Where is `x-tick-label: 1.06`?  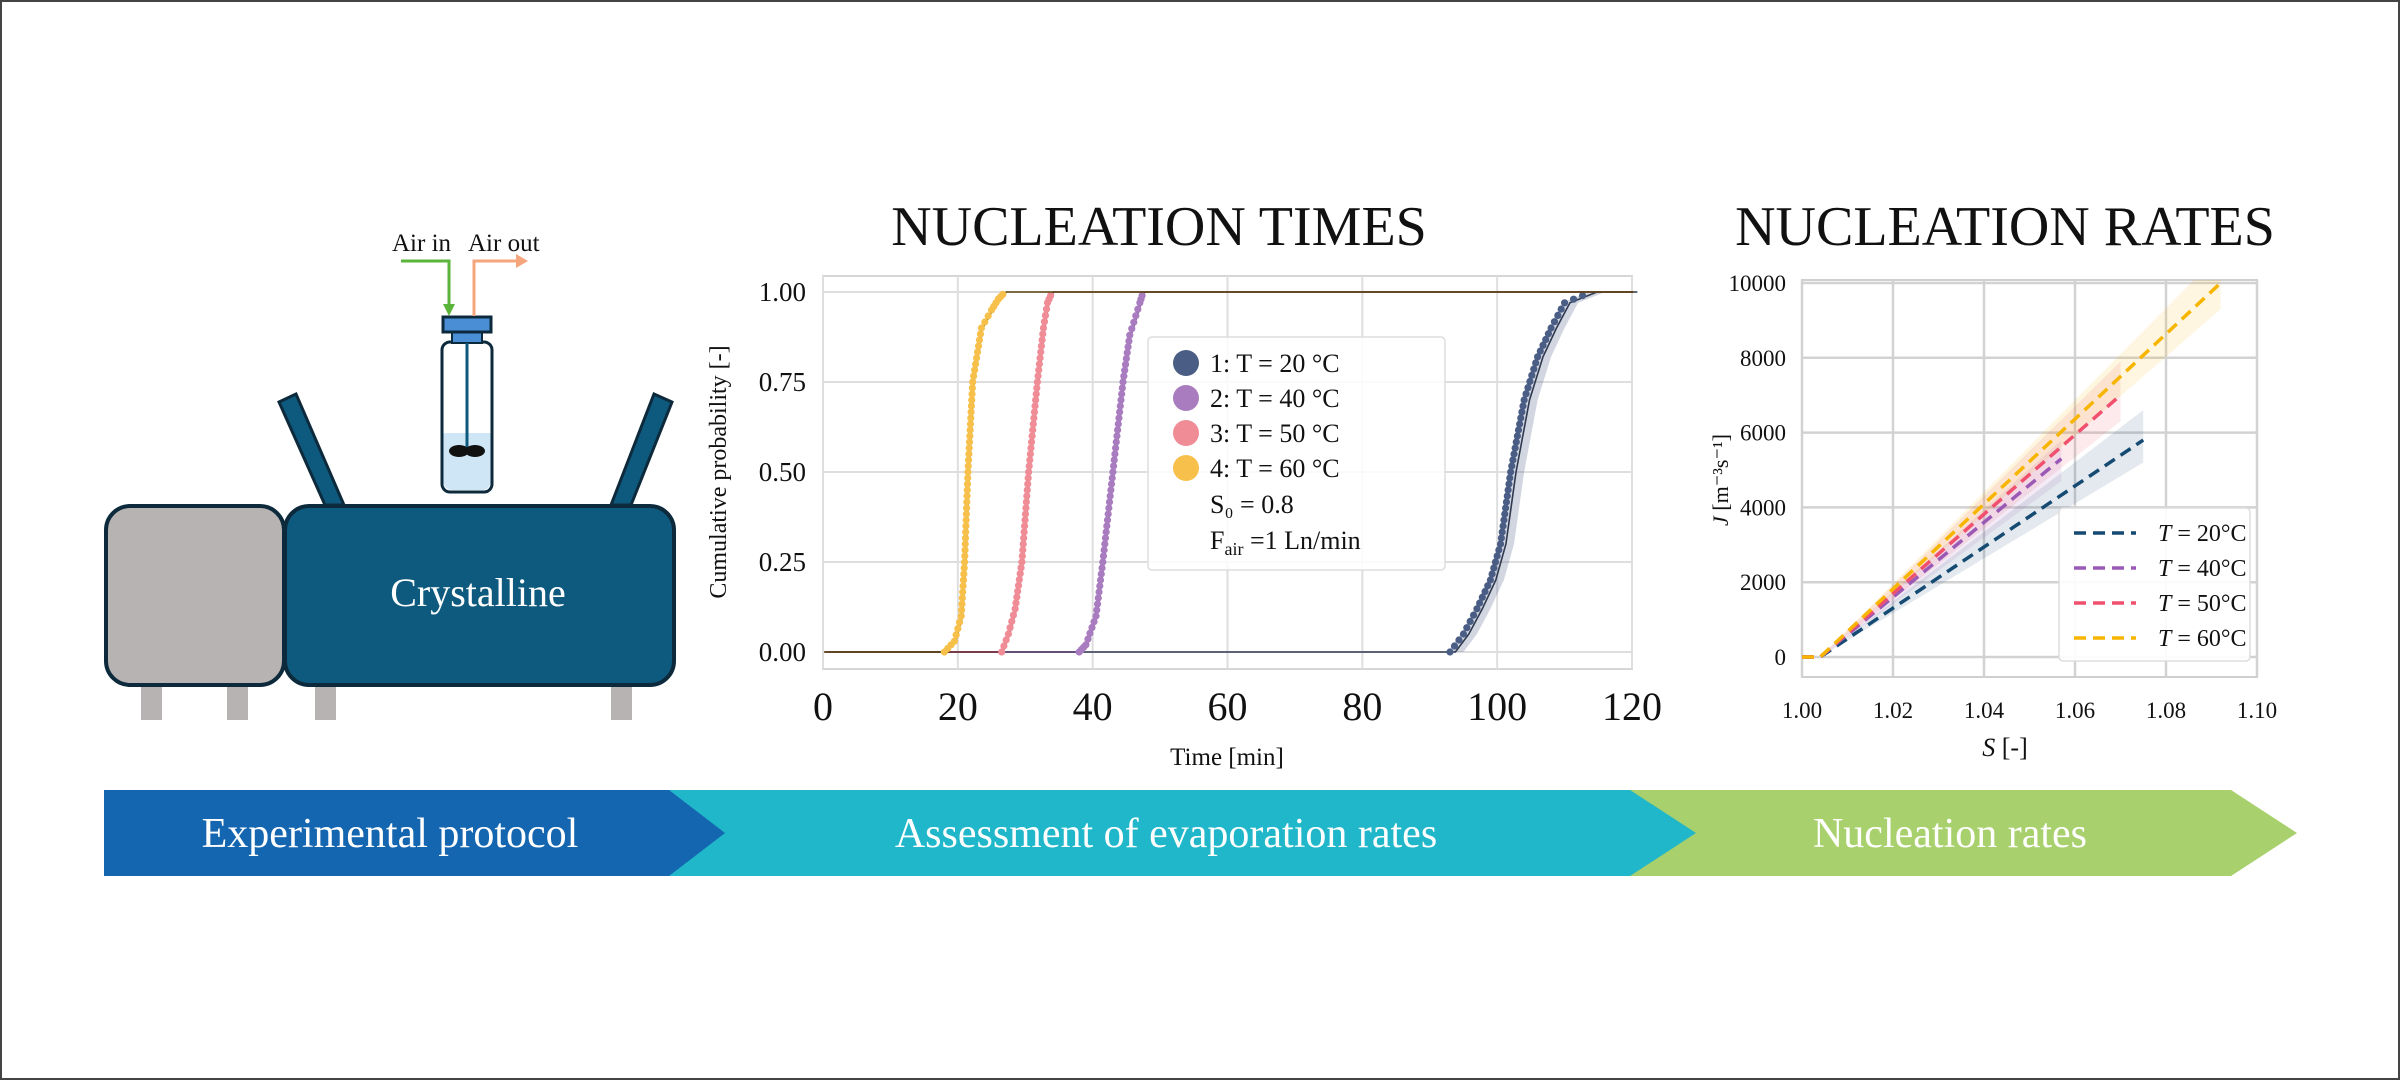 x-tick-label: 1.06 is located at coordinates (2075, 710).